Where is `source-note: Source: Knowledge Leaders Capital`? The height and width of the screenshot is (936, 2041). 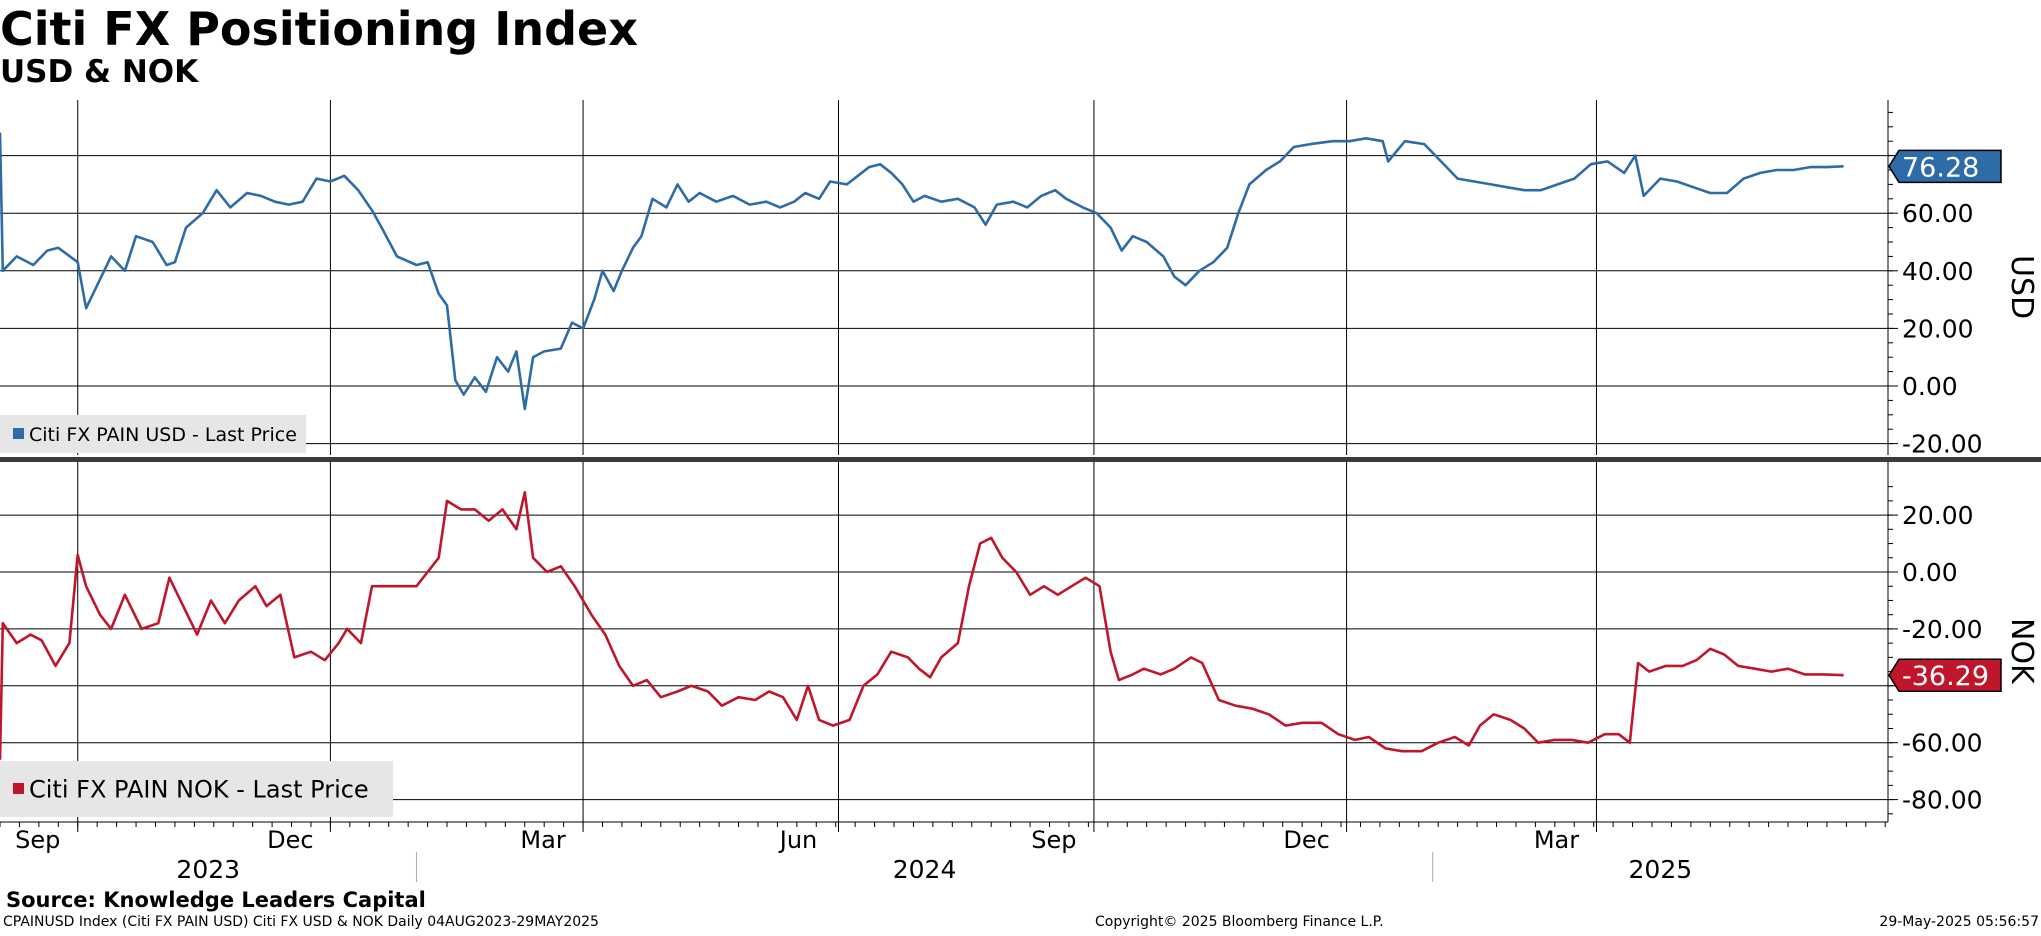 source-note: Source: Knowledge Leaders Capital is located at coordinates (216, 900).